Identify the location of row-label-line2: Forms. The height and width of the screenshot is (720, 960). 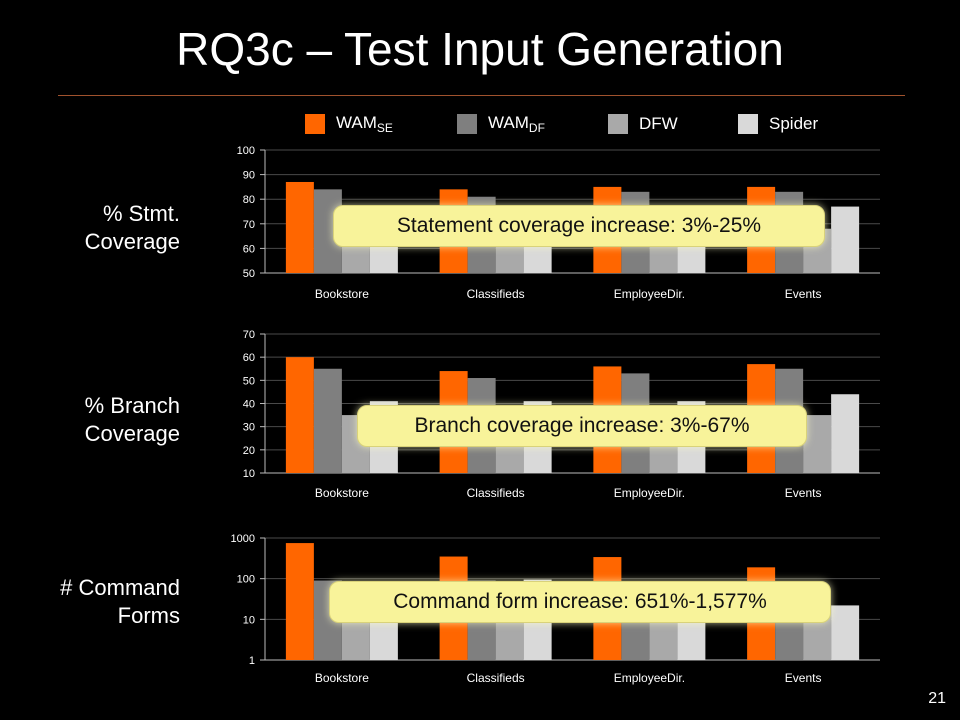
(148, 615).